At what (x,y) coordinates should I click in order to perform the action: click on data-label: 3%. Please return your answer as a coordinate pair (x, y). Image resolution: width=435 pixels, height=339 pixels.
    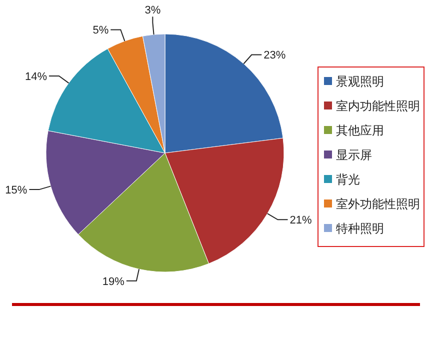
    Looking at the image, I should click on (152, 10).